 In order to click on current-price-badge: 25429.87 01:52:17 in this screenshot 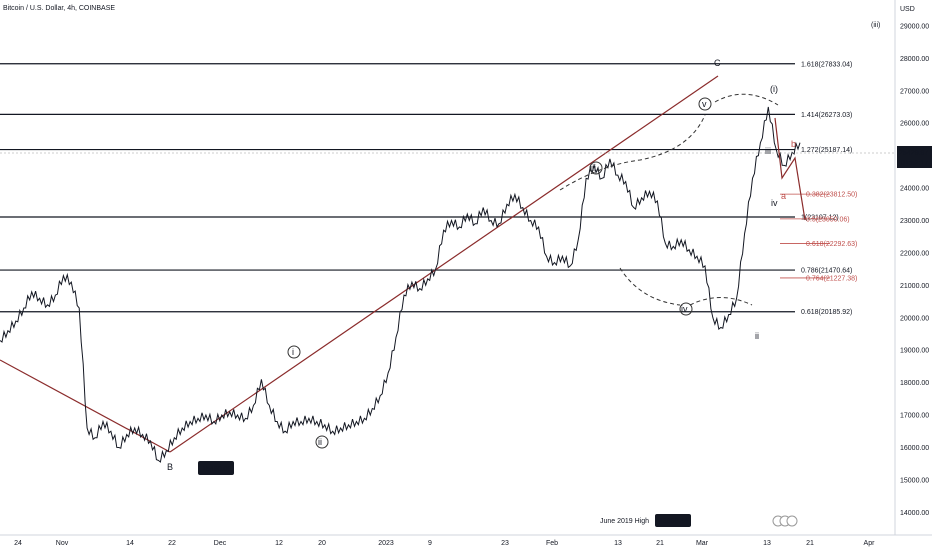, I will do `click(914, 157)`.